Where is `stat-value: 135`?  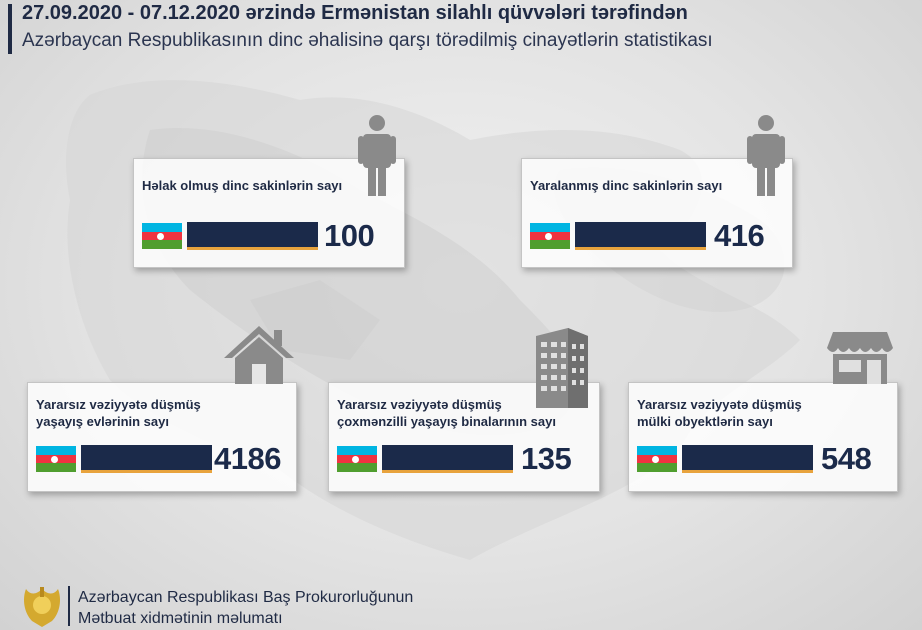 stat-value: 135 is located at coordinates (546, 458).